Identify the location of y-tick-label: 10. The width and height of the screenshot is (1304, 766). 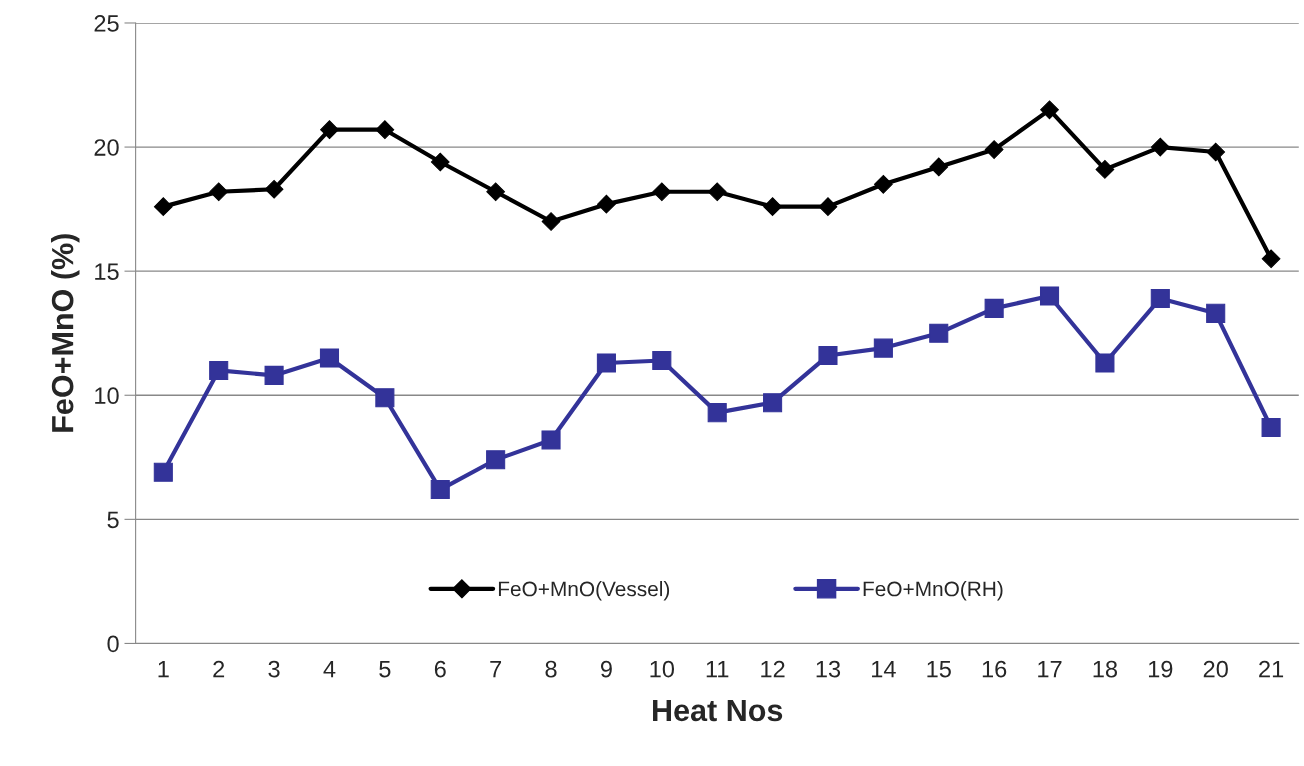
(107, 396).